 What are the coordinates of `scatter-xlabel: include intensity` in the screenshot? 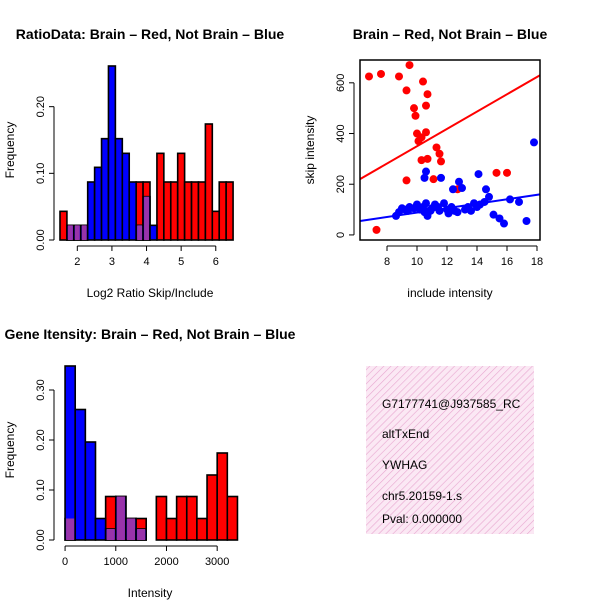 It's located at (449, 293).